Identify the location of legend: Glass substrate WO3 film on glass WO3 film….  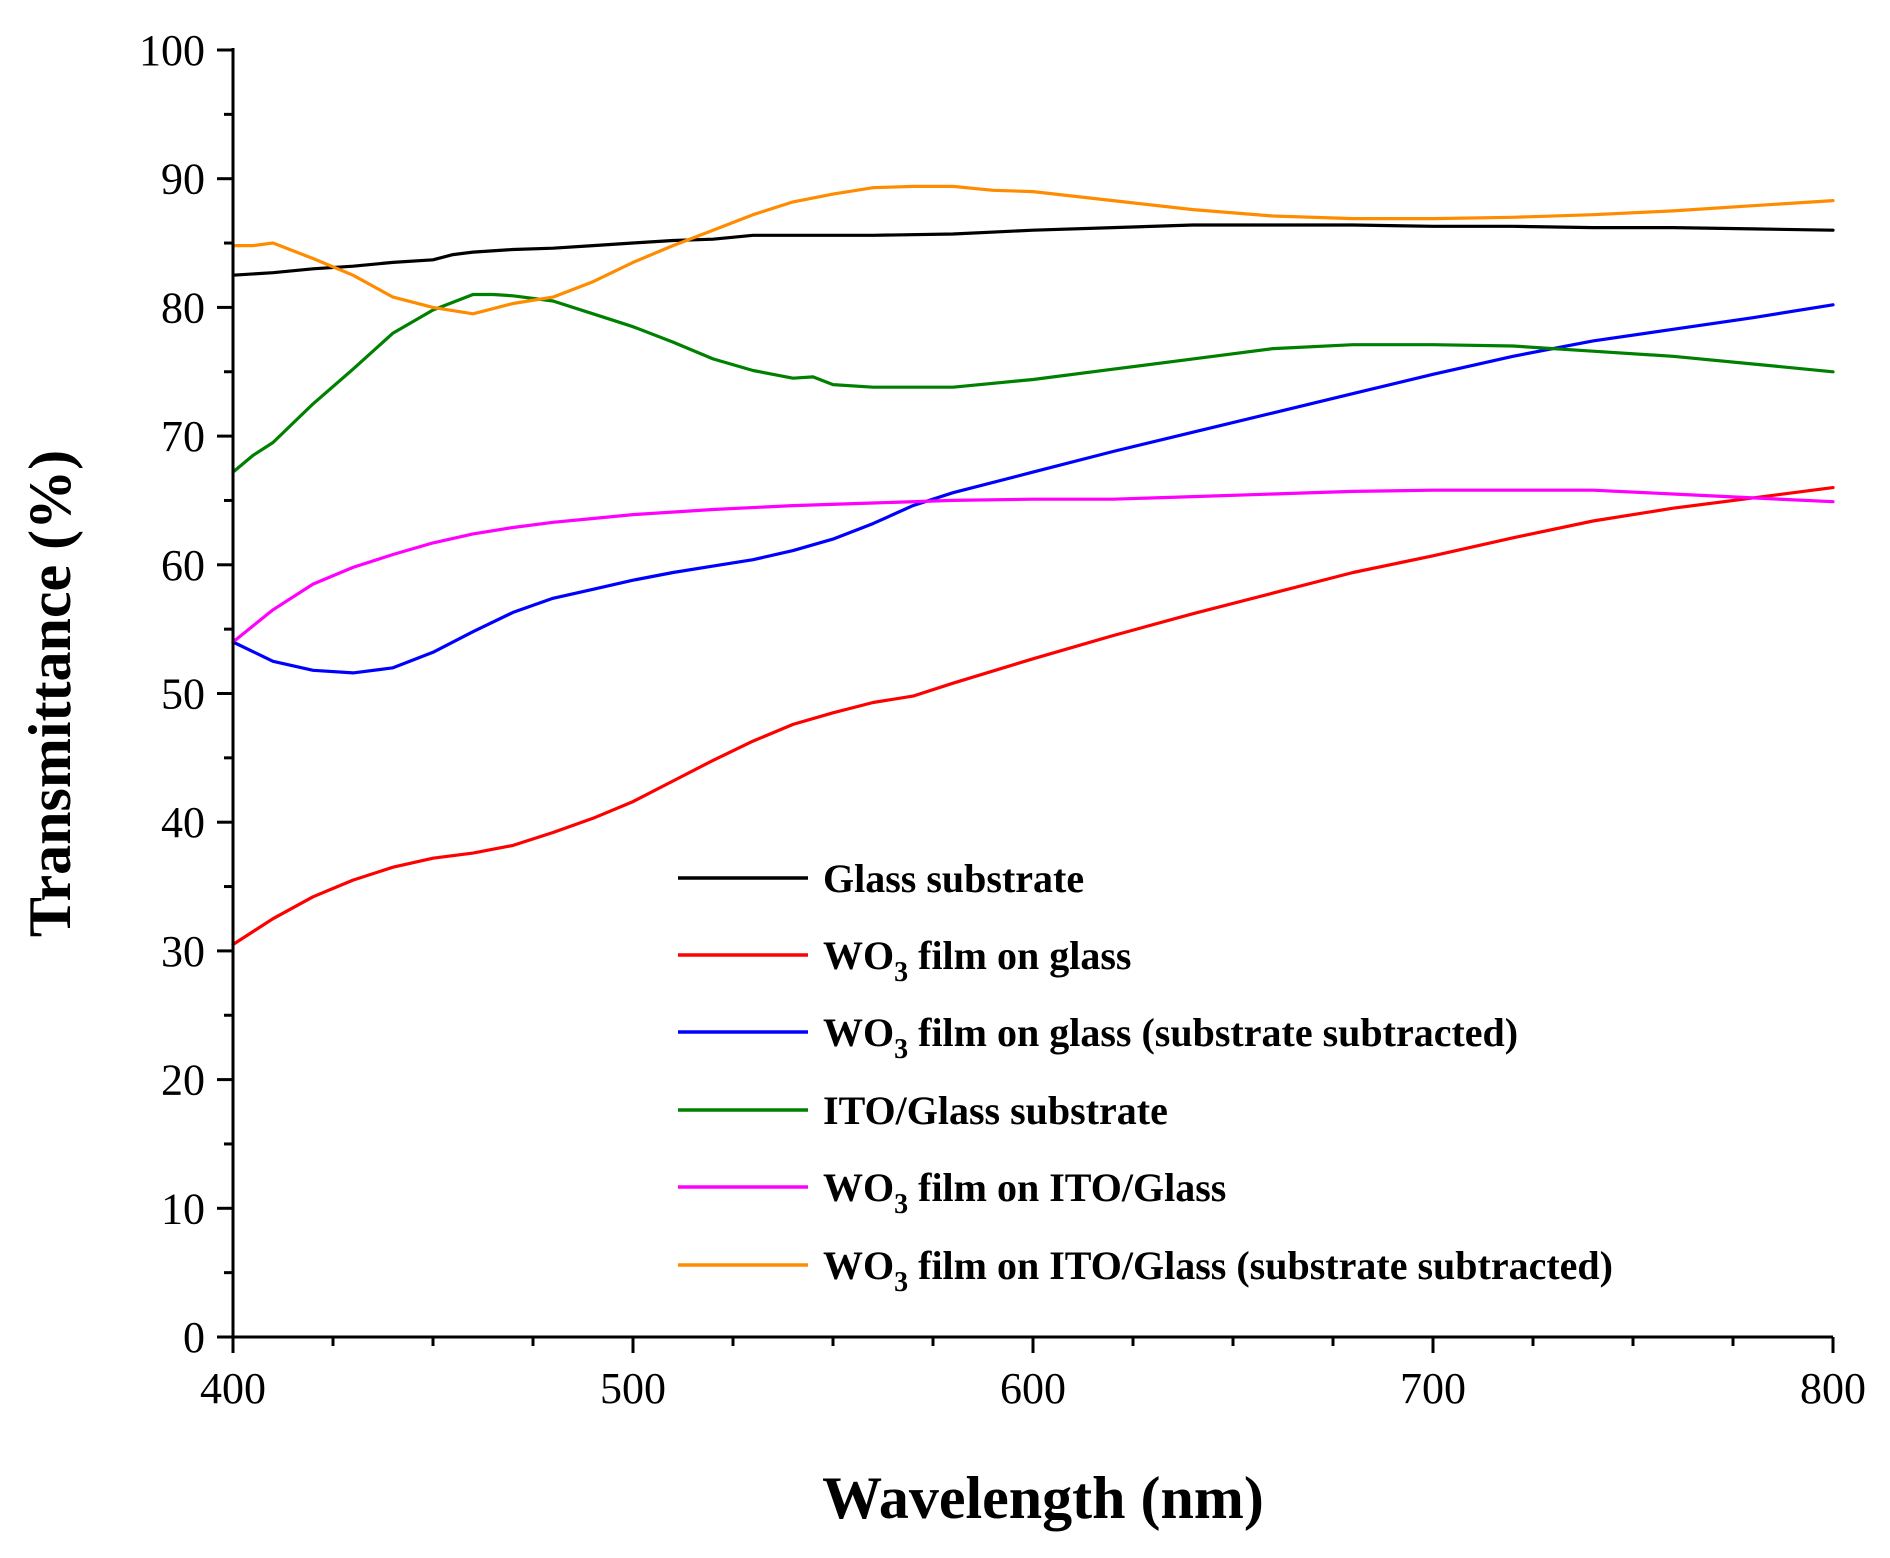
(1145, 1077).